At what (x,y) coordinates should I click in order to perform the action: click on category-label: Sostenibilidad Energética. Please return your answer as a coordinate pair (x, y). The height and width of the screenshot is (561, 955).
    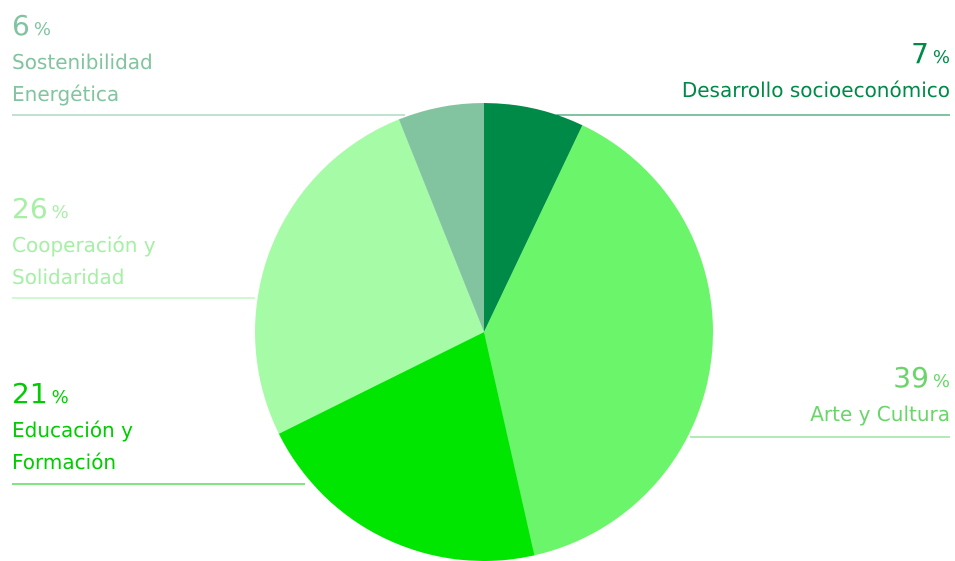
    Looking at the image, I should click on (82, 78).